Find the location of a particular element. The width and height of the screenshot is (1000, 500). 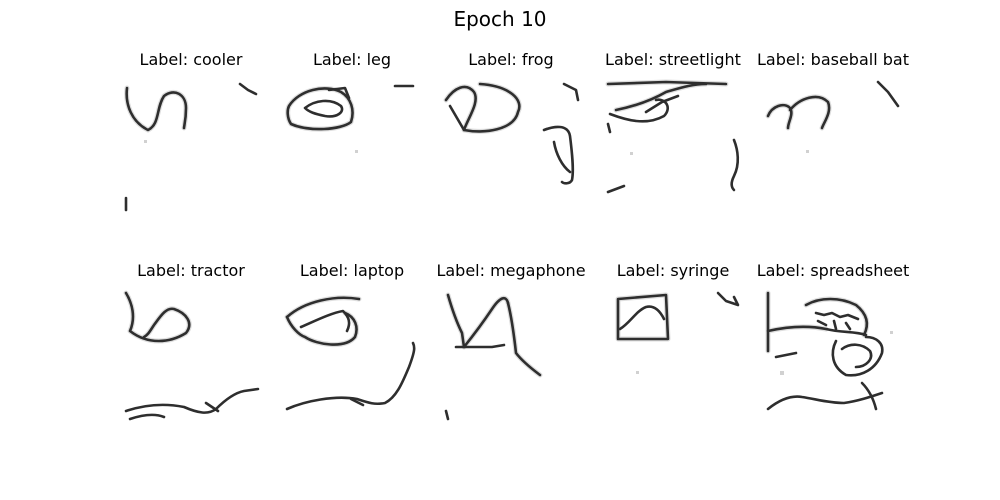

panel-label: Label: baseball bat is located at coordinates (833, 59).